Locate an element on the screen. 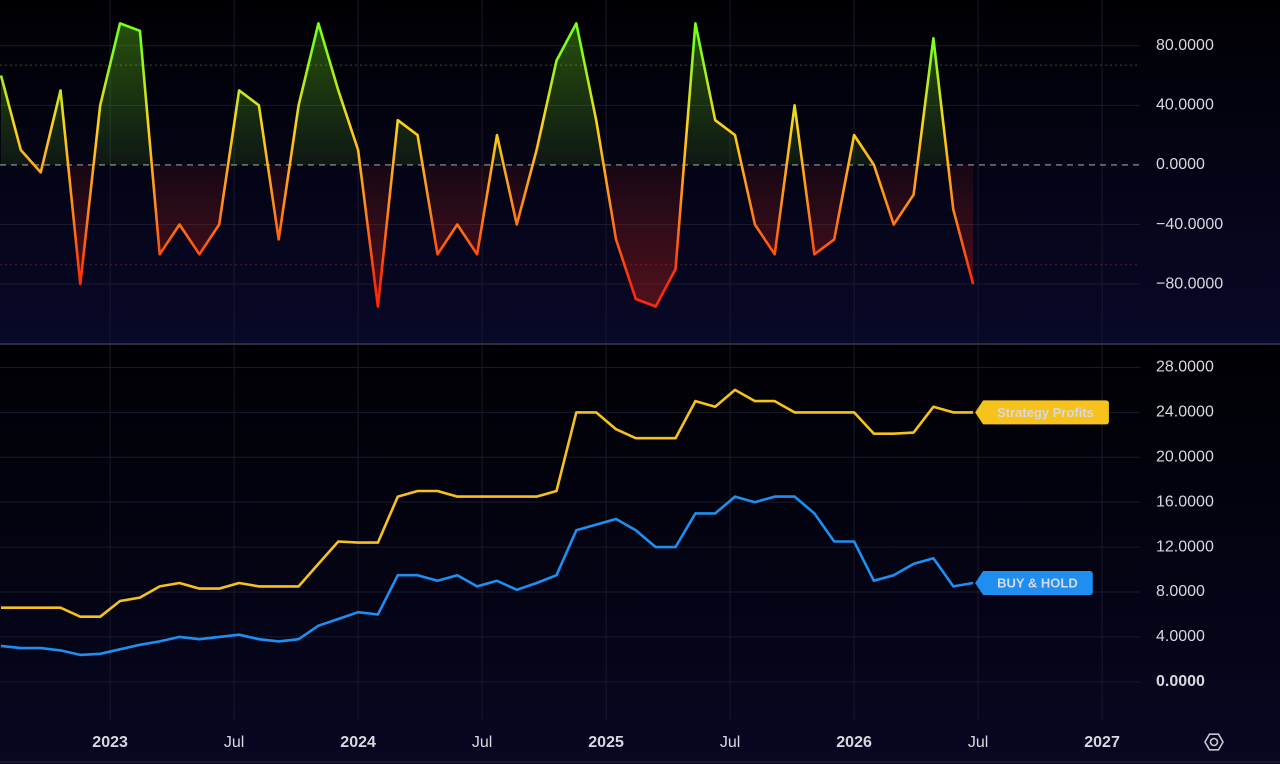 Image resolution: width=1280 pixels, height=764 pixels. y-tick-label: 40.0000 is located at coordinates (1185, 105).